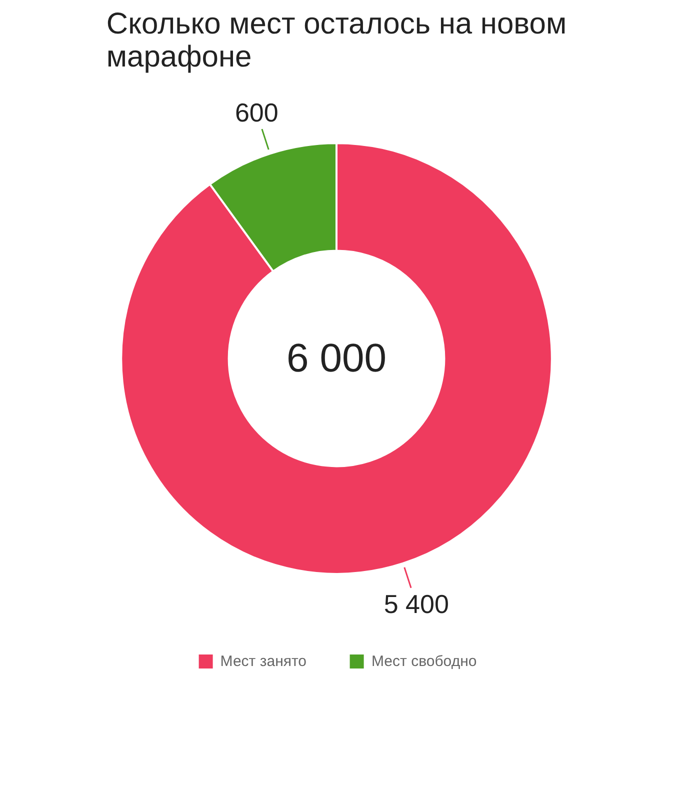 The image size is (673, 800). I want to click on chart-title: Сколько мест осталось на новом марафоне, so click(336, 41).